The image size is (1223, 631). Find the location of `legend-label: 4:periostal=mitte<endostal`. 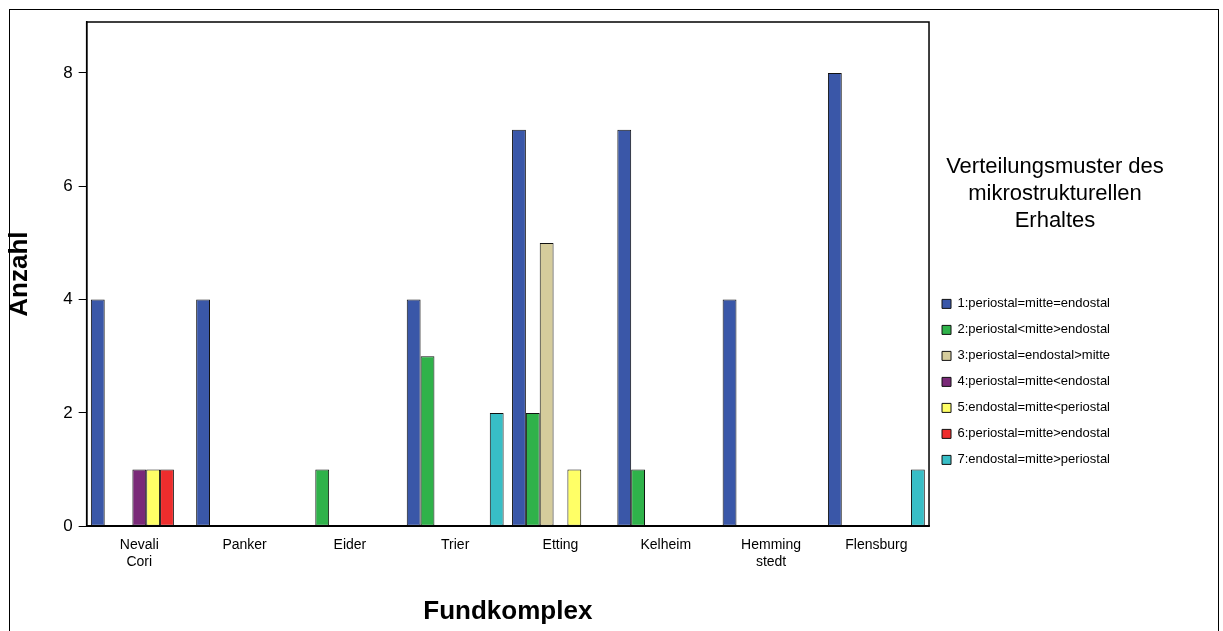

legend-label: 4:periostal=mitte<endostal is located at coordinates (1034, 381).